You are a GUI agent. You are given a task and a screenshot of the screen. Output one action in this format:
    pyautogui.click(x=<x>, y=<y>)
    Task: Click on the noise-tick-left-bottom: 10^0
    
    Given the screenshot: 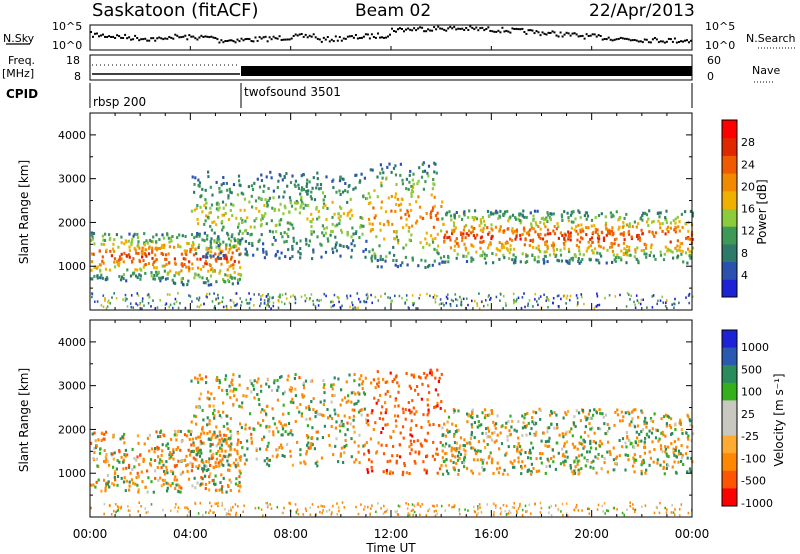 What is the action you would take?
    pyautogui.click(x=67, y=45)
    